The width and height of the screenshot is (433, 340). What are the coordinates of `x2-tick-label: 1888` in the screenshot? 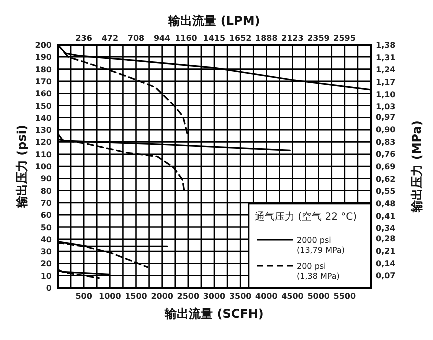 It's located at (267, 38).